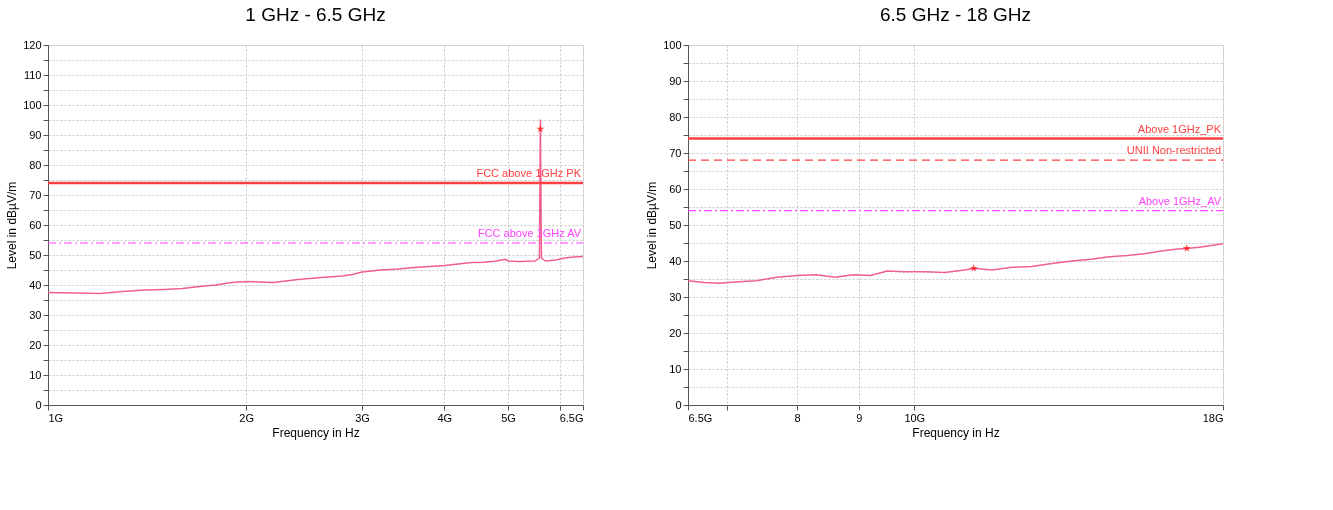 This screenshot has width=1333, height=510. I want to click on y-tick-label: 120, so click(32, 44).